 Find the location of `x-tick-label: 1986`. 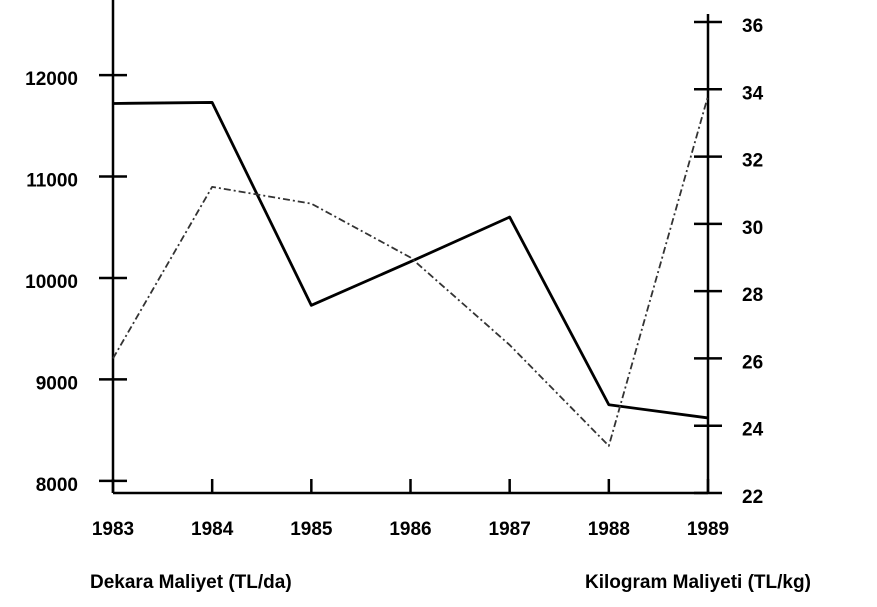

x-tick-label: 1986 is located at coordinates (410, 529).